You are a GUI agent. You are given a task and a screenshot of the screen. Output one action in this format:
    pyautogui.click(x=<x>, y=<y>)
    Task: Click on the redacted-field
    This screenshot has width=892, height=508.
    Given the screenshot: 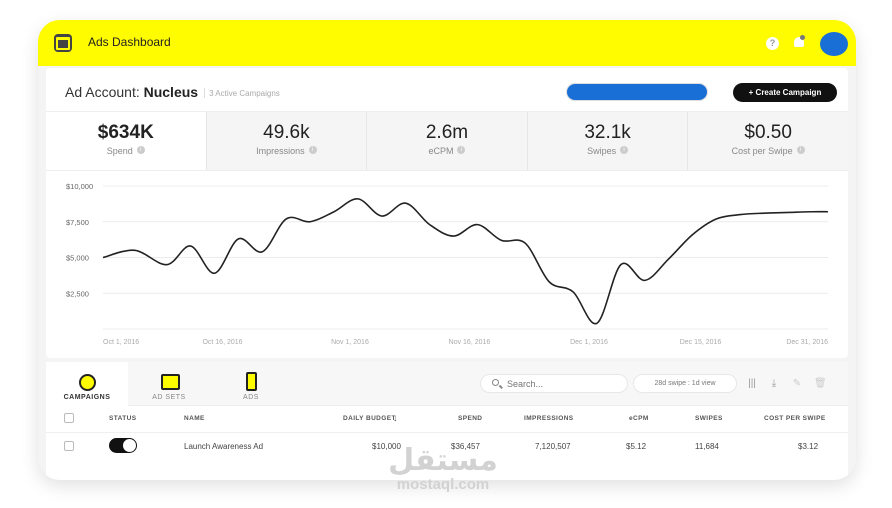 What is the action you would take?
    pyautogui.click(x=637, y=92)
    